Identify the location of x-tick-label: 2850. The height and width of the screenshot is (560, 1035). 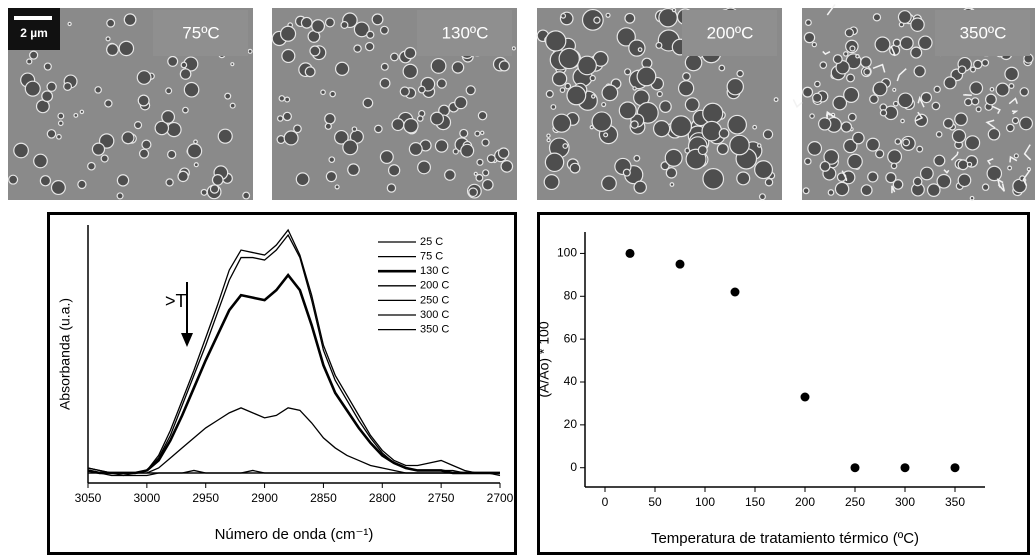
(323, 498).